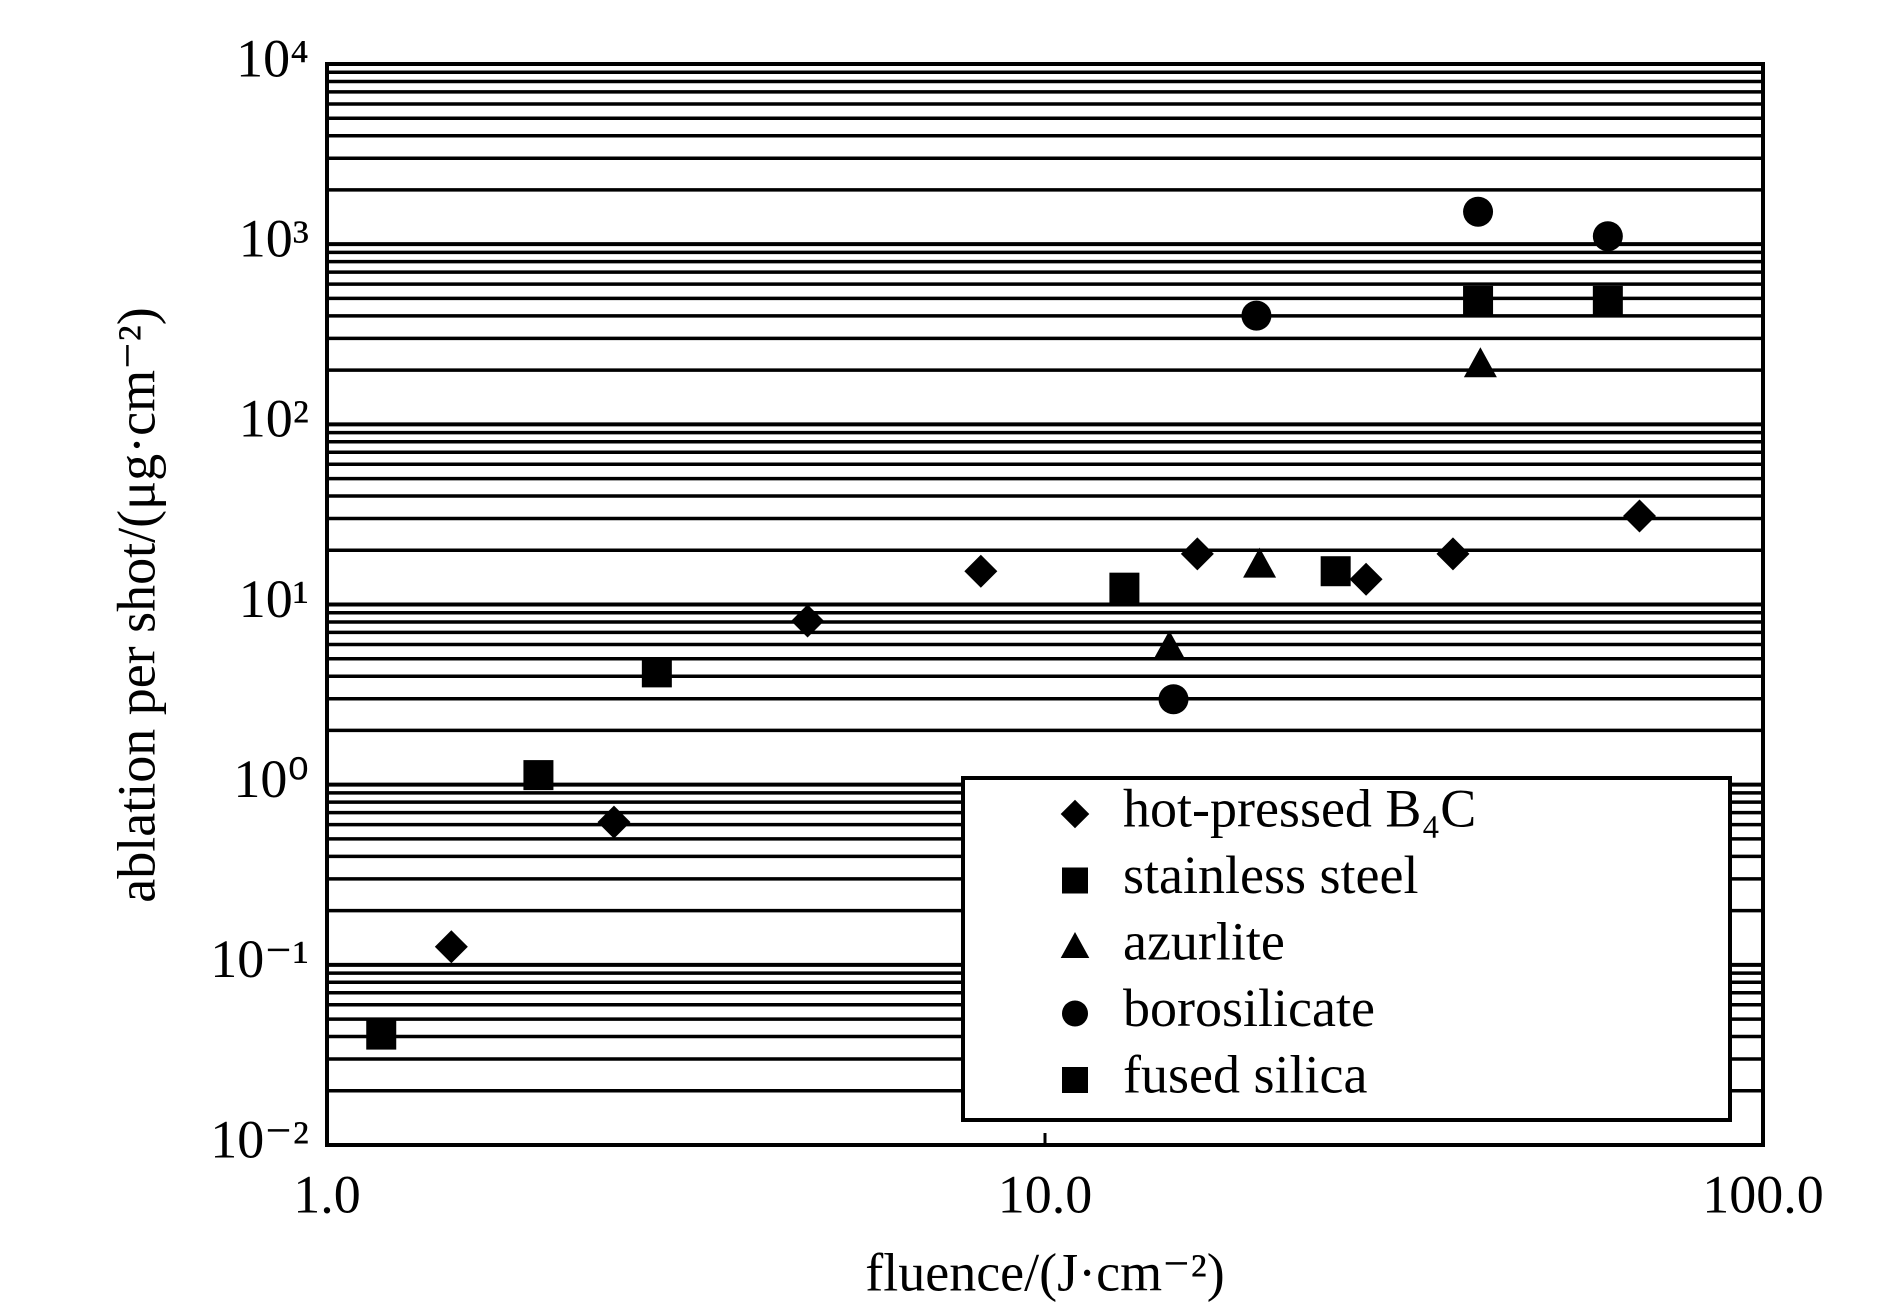  What do you see at coordinates (1270, 875) in the screenshot?
I see `legend-label: stainless steel` at bounding box center [1270, 875].